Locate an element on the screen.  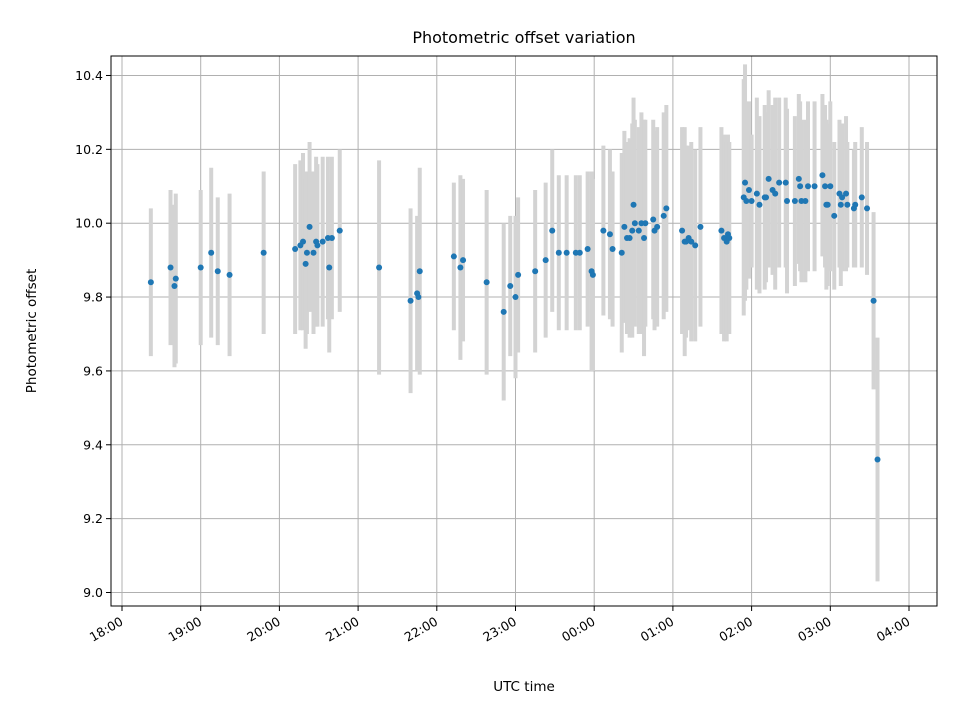
y-tick-label: 9.8 is located at coordinates (93, 297).